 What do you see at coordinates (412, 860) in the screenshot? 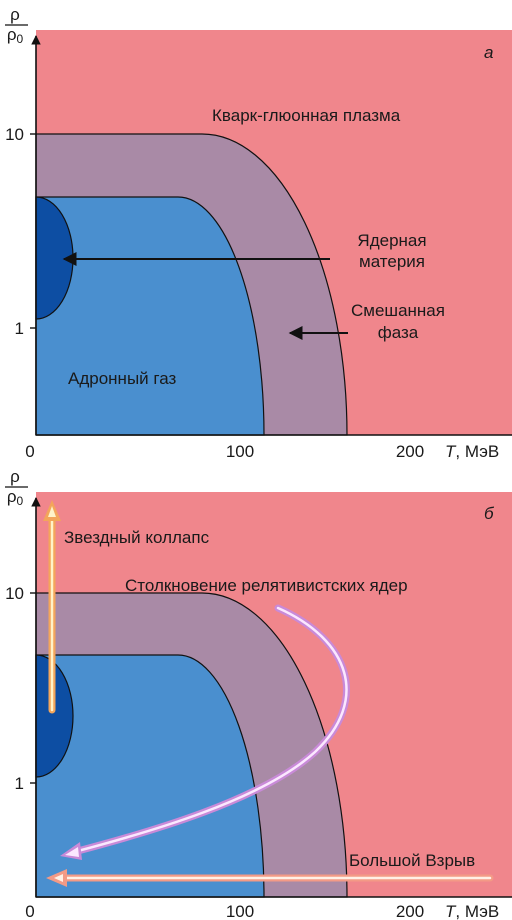
I see `big-bang-label: Большой Взрыв` at bounding box center [412, 860].